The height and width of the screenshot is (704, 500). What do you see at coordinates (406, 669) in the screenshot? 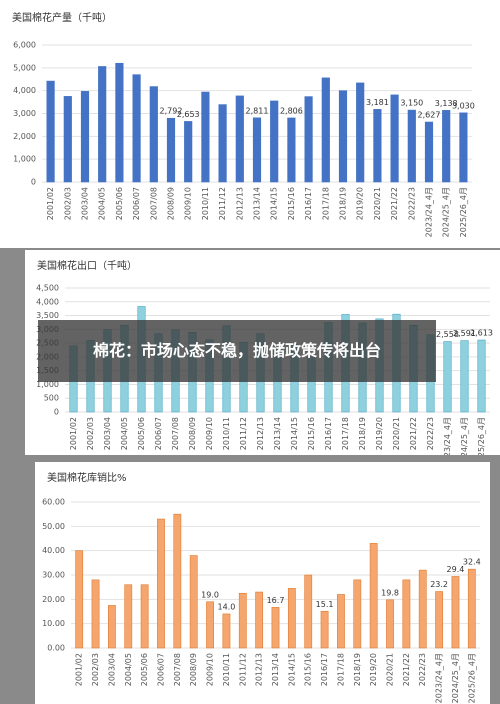
I see `x-tick-label: 2021/22` at bounding box center [406, 669].